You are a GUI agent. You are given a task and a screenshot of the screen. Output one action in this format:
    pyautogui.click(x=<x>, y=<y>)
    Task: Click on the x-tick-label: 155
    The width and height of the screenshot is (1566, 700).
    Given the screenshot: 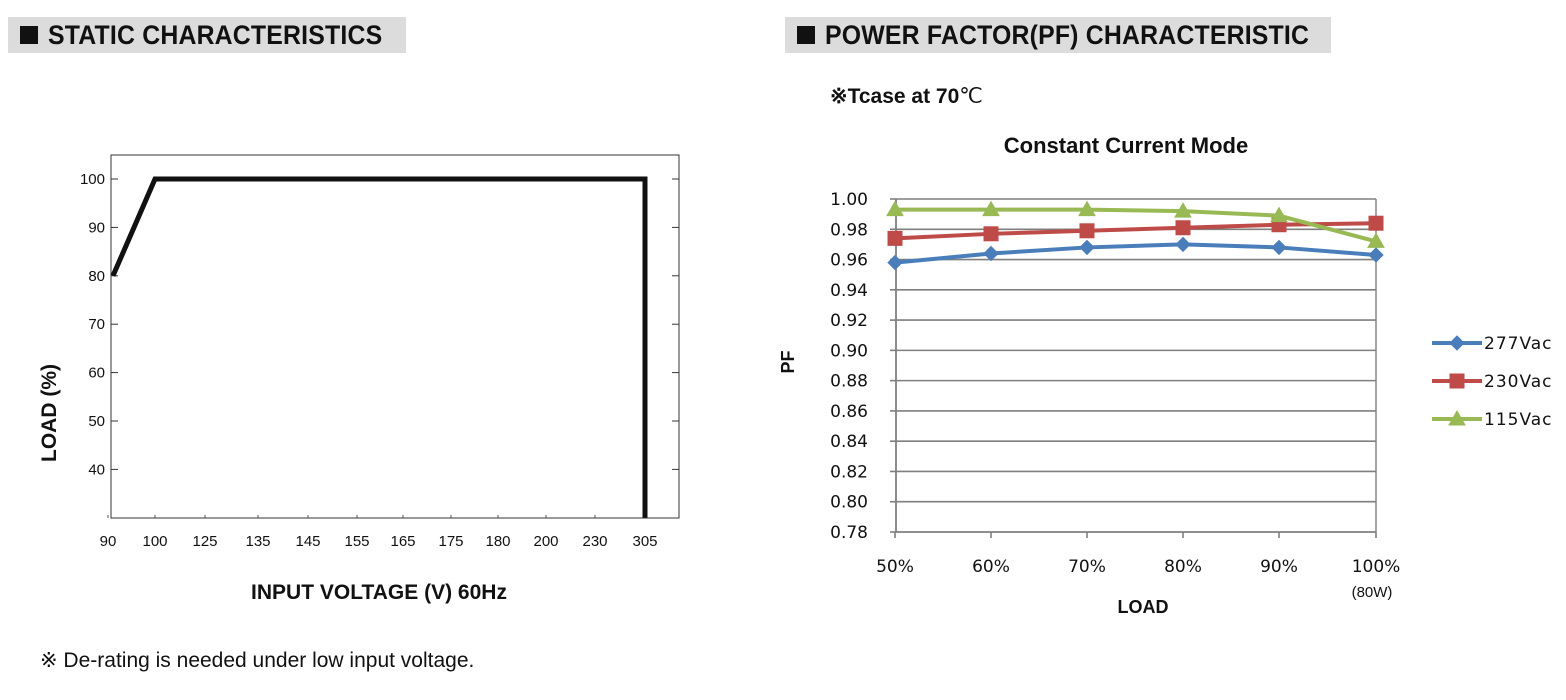 What is the action you would take?
    pyautogui.click(x=356, y=541)
    